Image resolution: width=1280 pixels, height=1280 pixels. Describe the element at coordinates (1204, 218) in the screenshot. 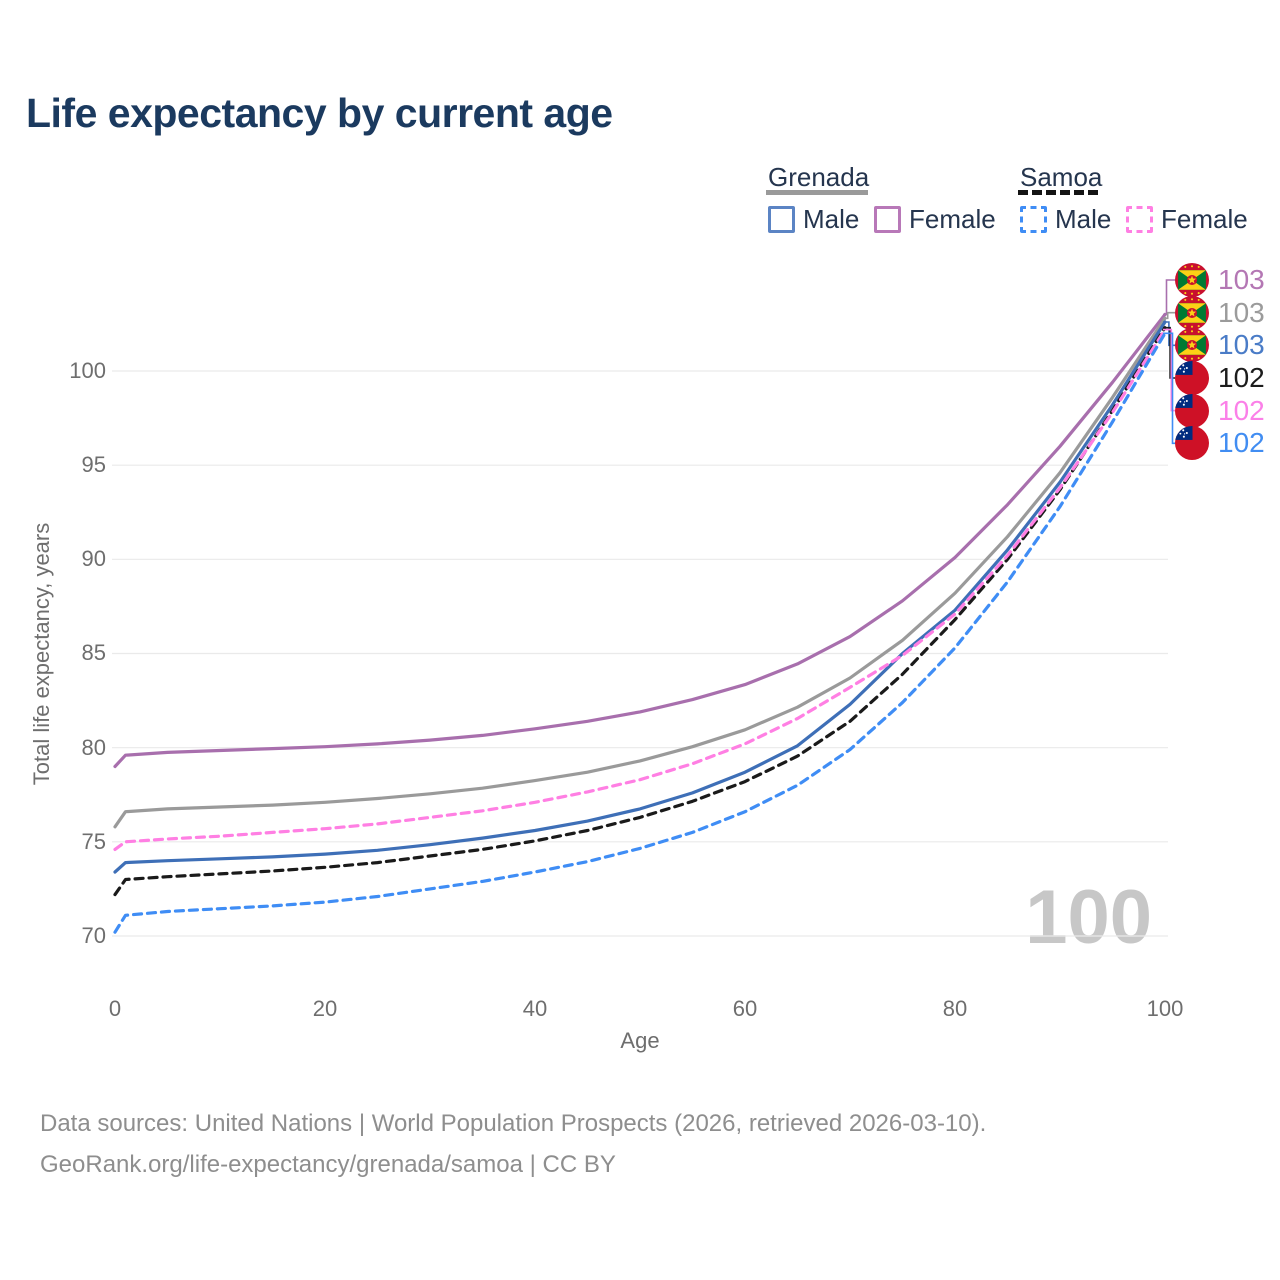

I see `legend-label-samoa-female: Female` at that location.